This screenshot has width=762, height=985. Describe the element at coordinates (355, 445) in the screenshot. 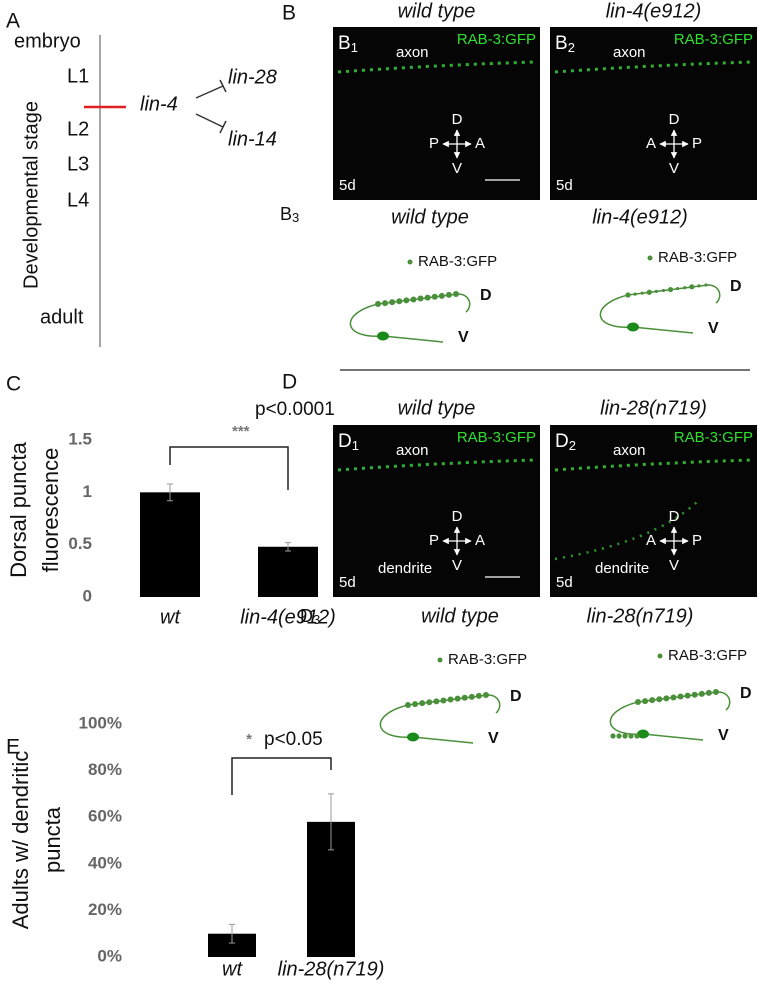

I see `panel-index-number: 1` at that location.